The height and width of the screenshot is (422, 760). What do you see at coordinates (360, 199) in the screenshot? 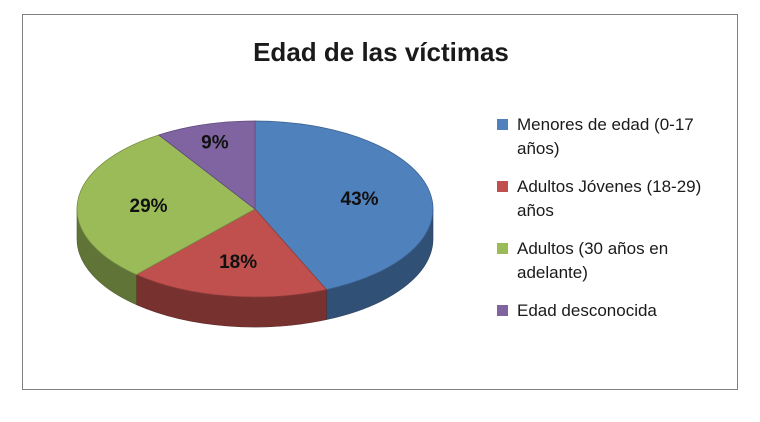
I see `data-label-menores: 43%` at bounding box center [360, 199].